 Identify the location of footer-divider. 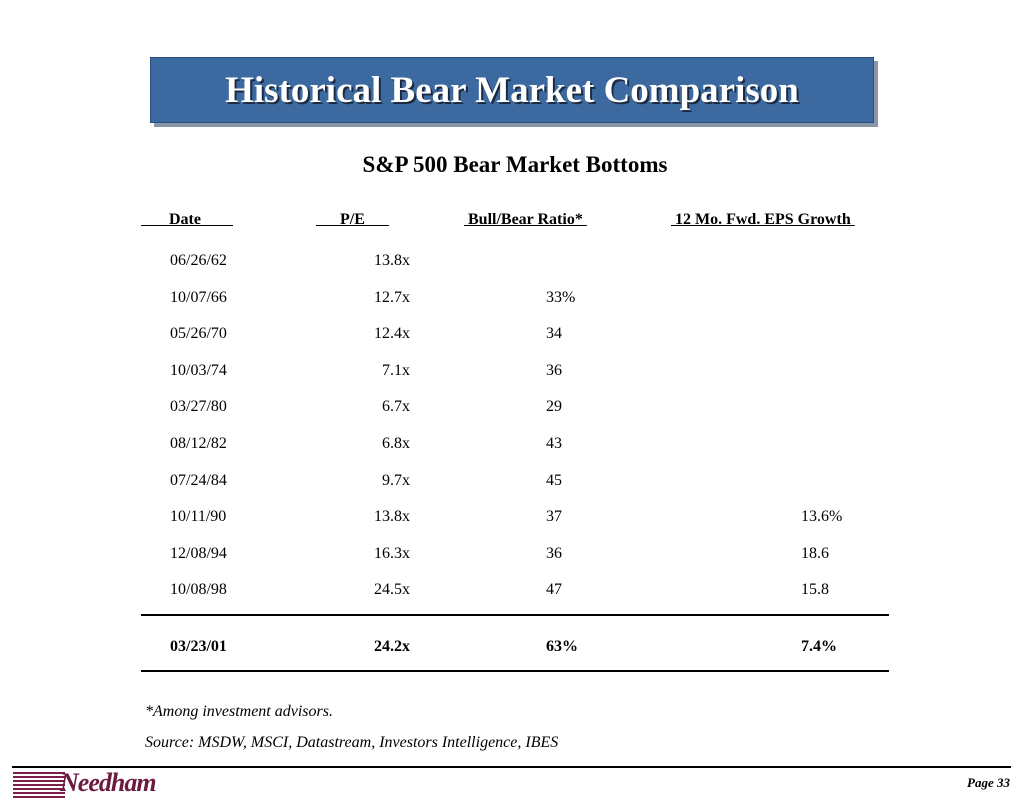
(511, 767).